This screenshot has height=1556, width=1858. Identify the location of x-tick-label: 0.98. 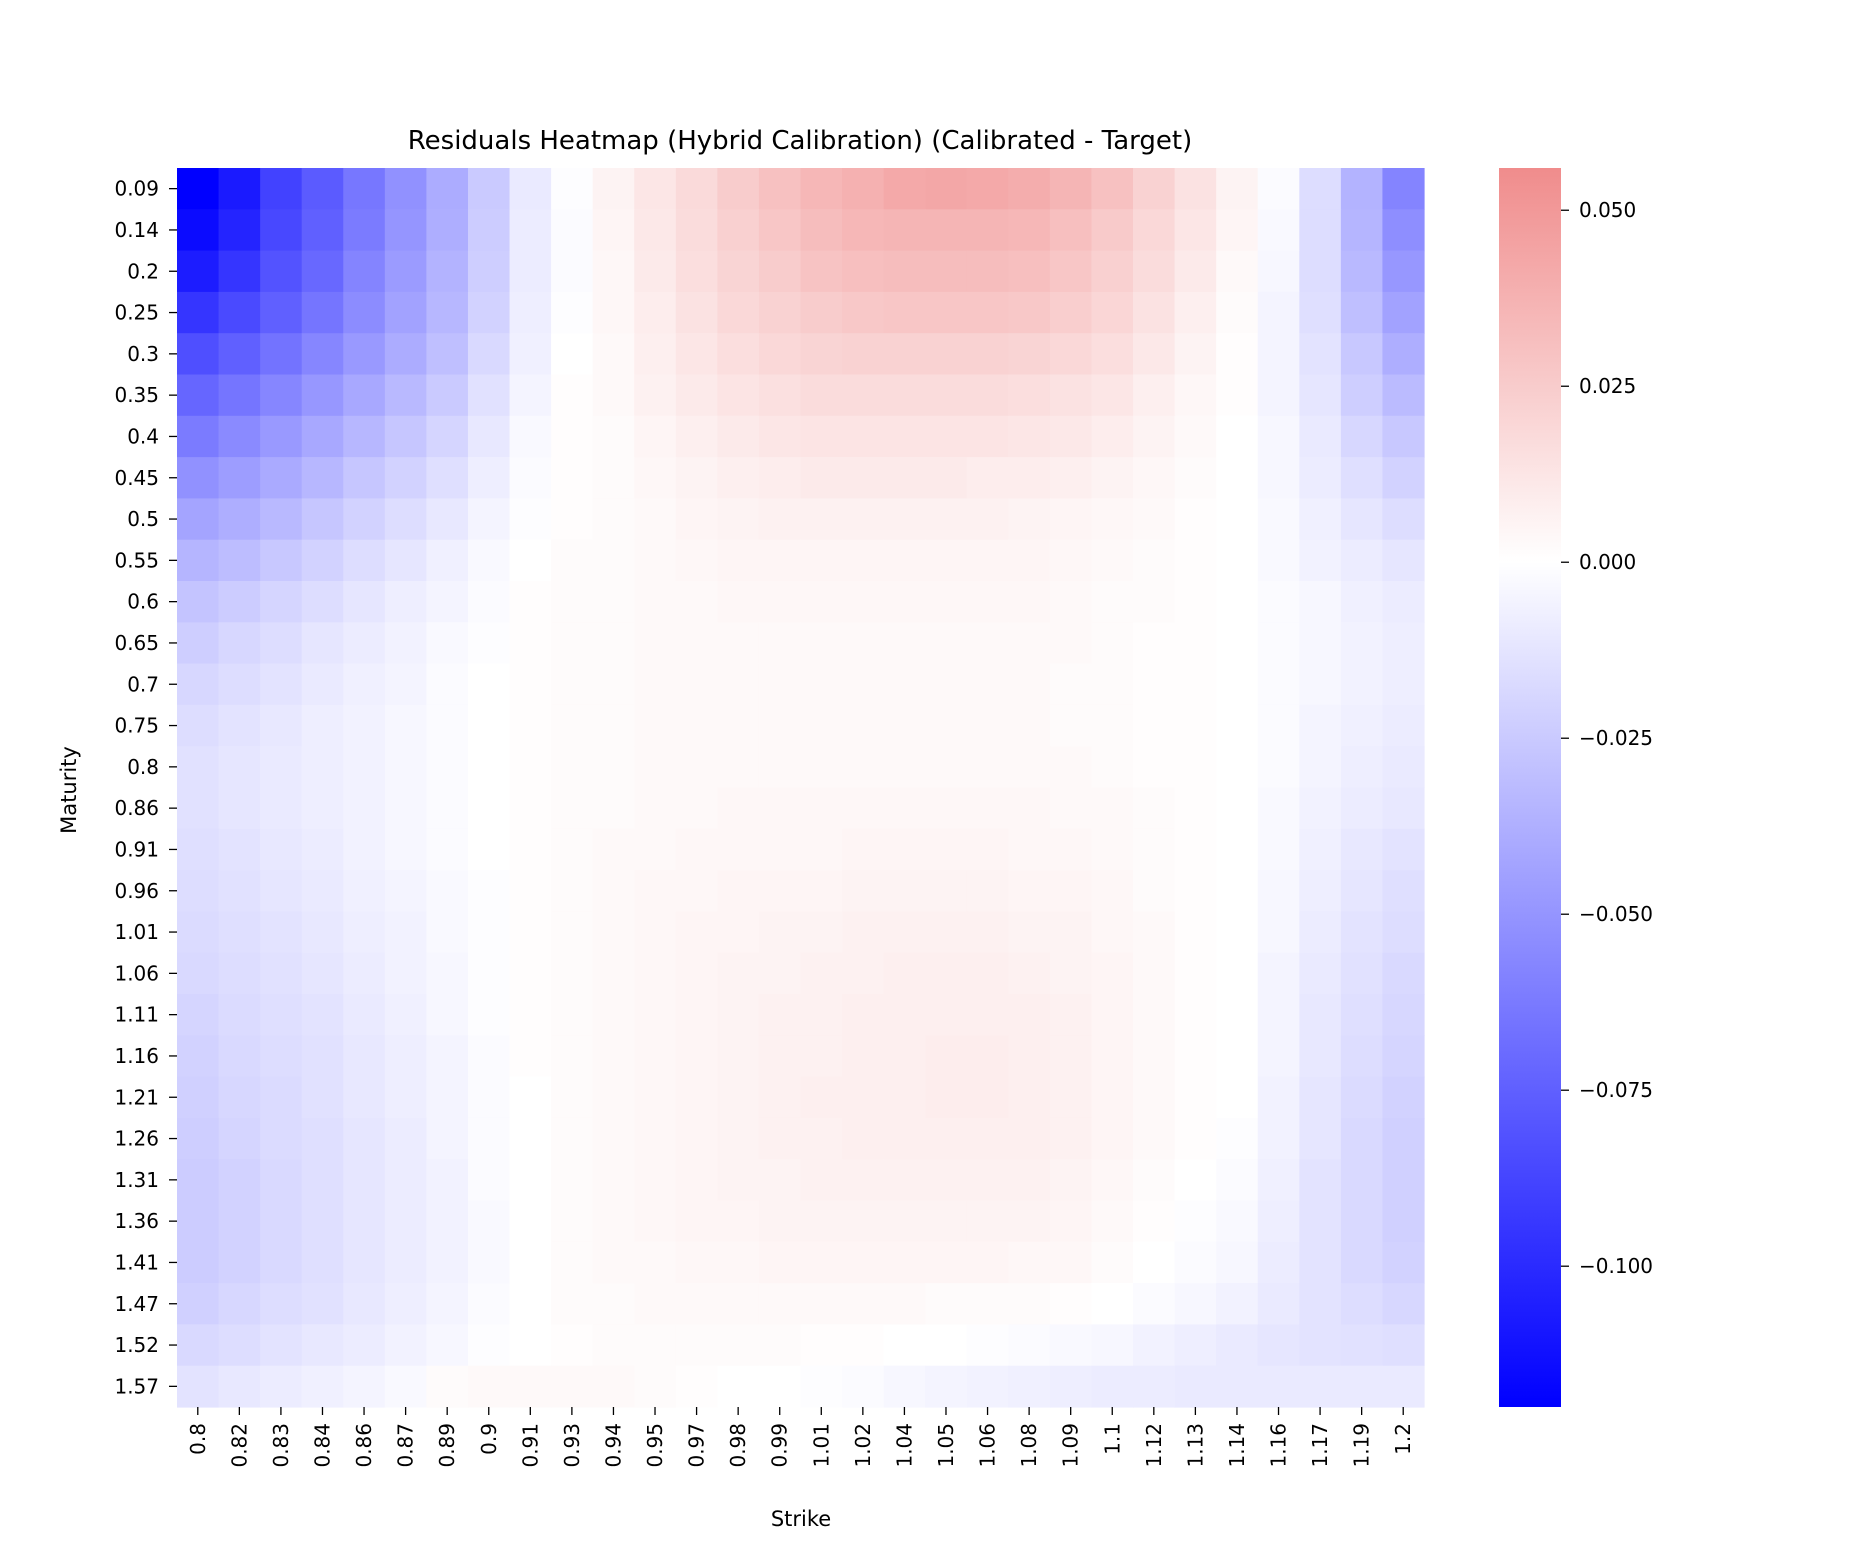
(738, 1445).